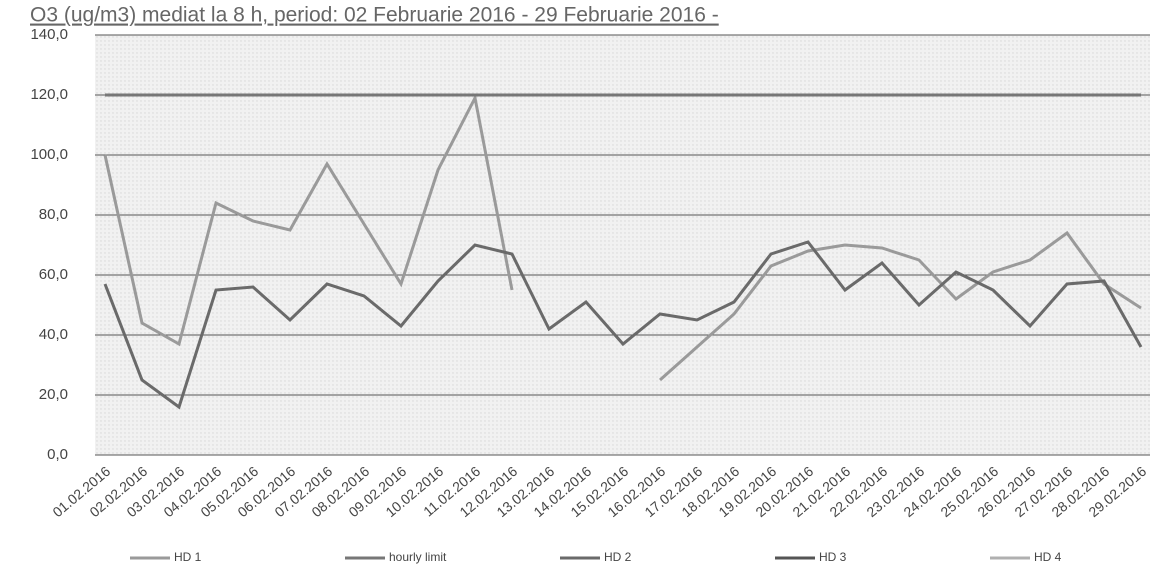 The height and width of the screenshot is (569, 1161). Describe the element at coordinates (53, 214) in the screenshot. I see `y-tick-label: 80,0` at that location.